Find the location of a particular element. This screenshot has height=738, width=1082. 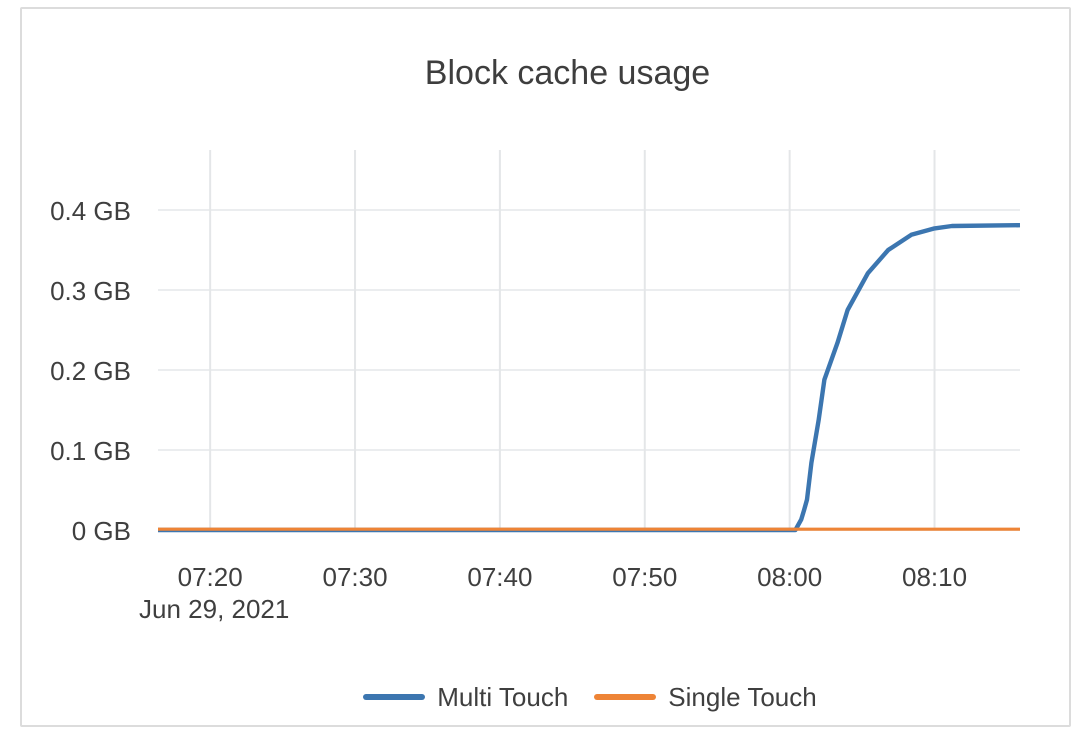

legend: Multi Touch Single Touch is located at coordinates (590, 697).